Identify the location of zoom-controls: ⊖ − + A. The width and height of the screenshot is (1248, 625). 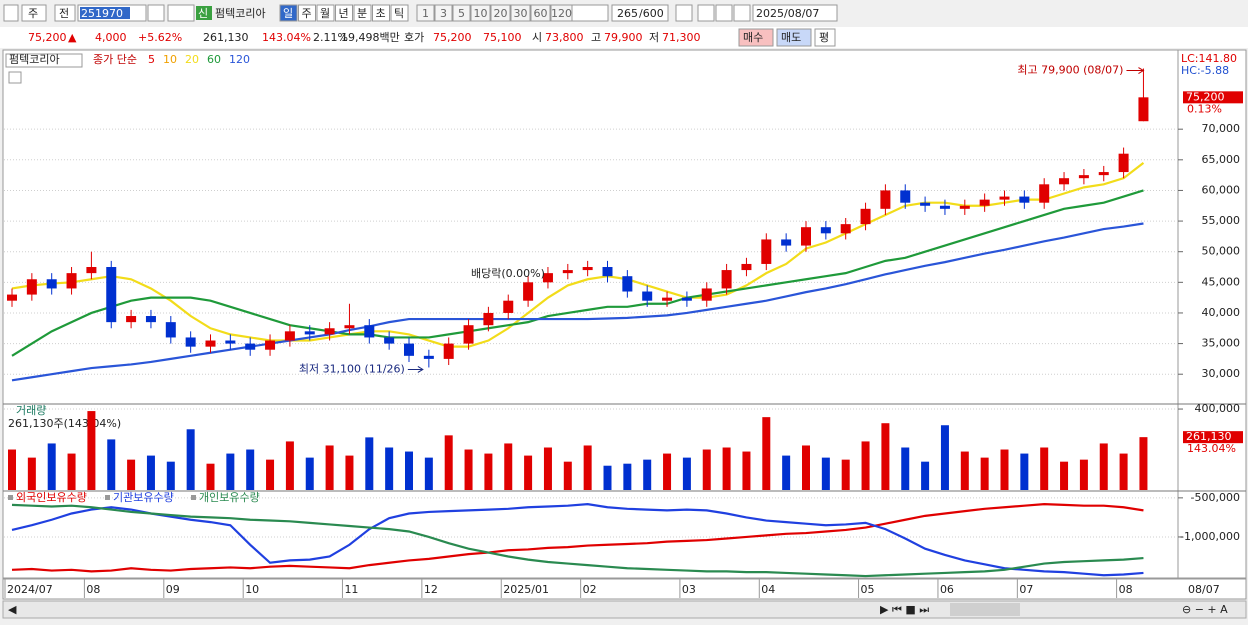
(1205, 609).